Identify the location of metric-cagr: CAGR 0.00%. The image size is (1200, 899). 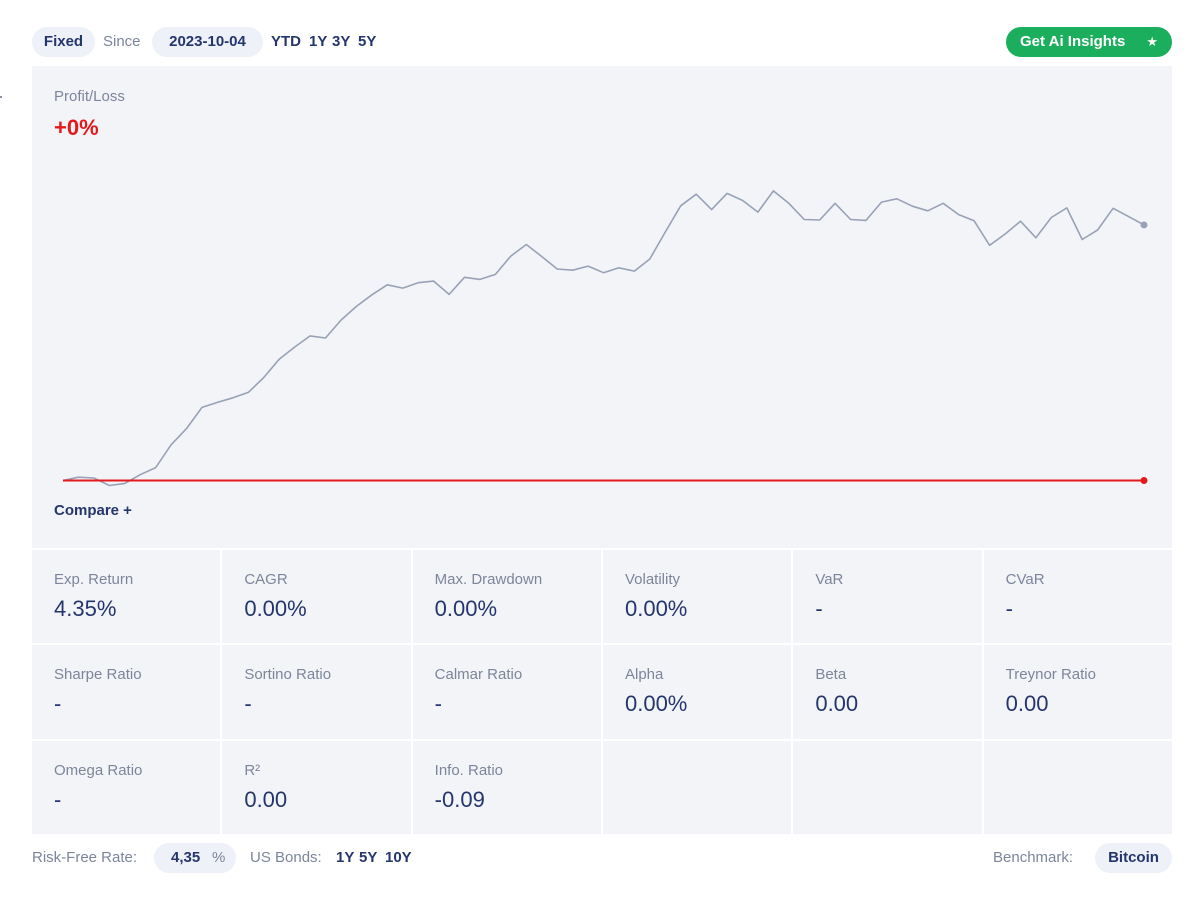
(316, 597).